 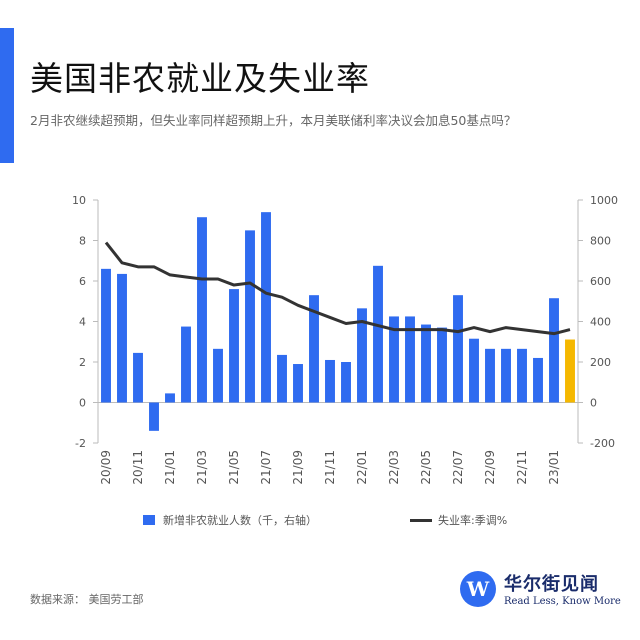 I want to click on legend-line-swatch, so click(x=421, y=520).